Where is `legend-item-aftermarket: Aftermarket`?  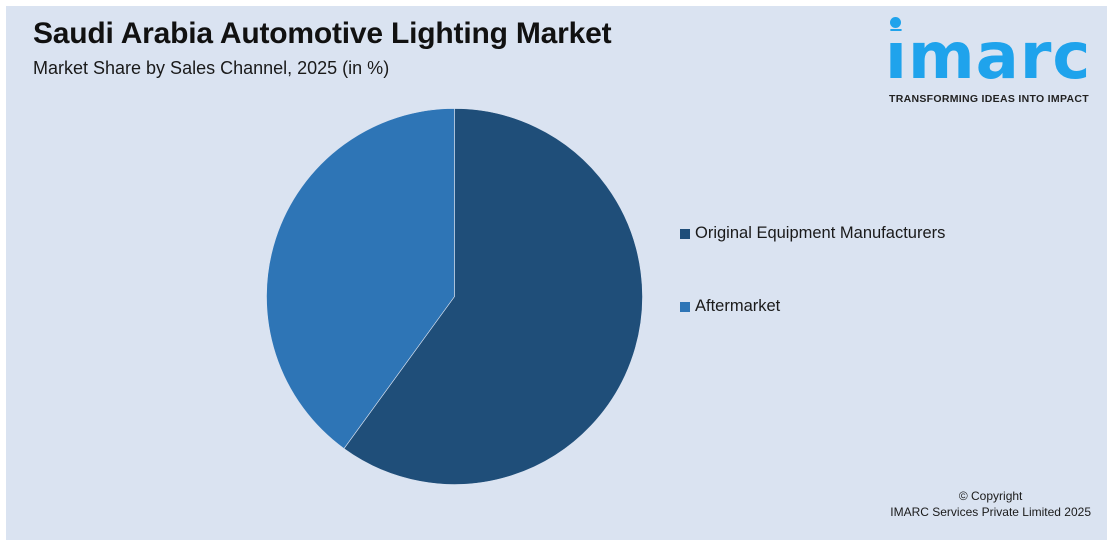 legend-item-aftermarket: Aftermarket is located at coordinates (730, 306).